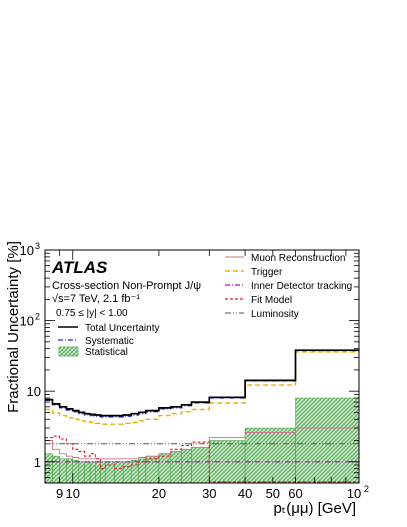 The height and width of the screenshot is (527, 407). I want to click on legend-item-fit-model: Fit Model, so click(258, 300).